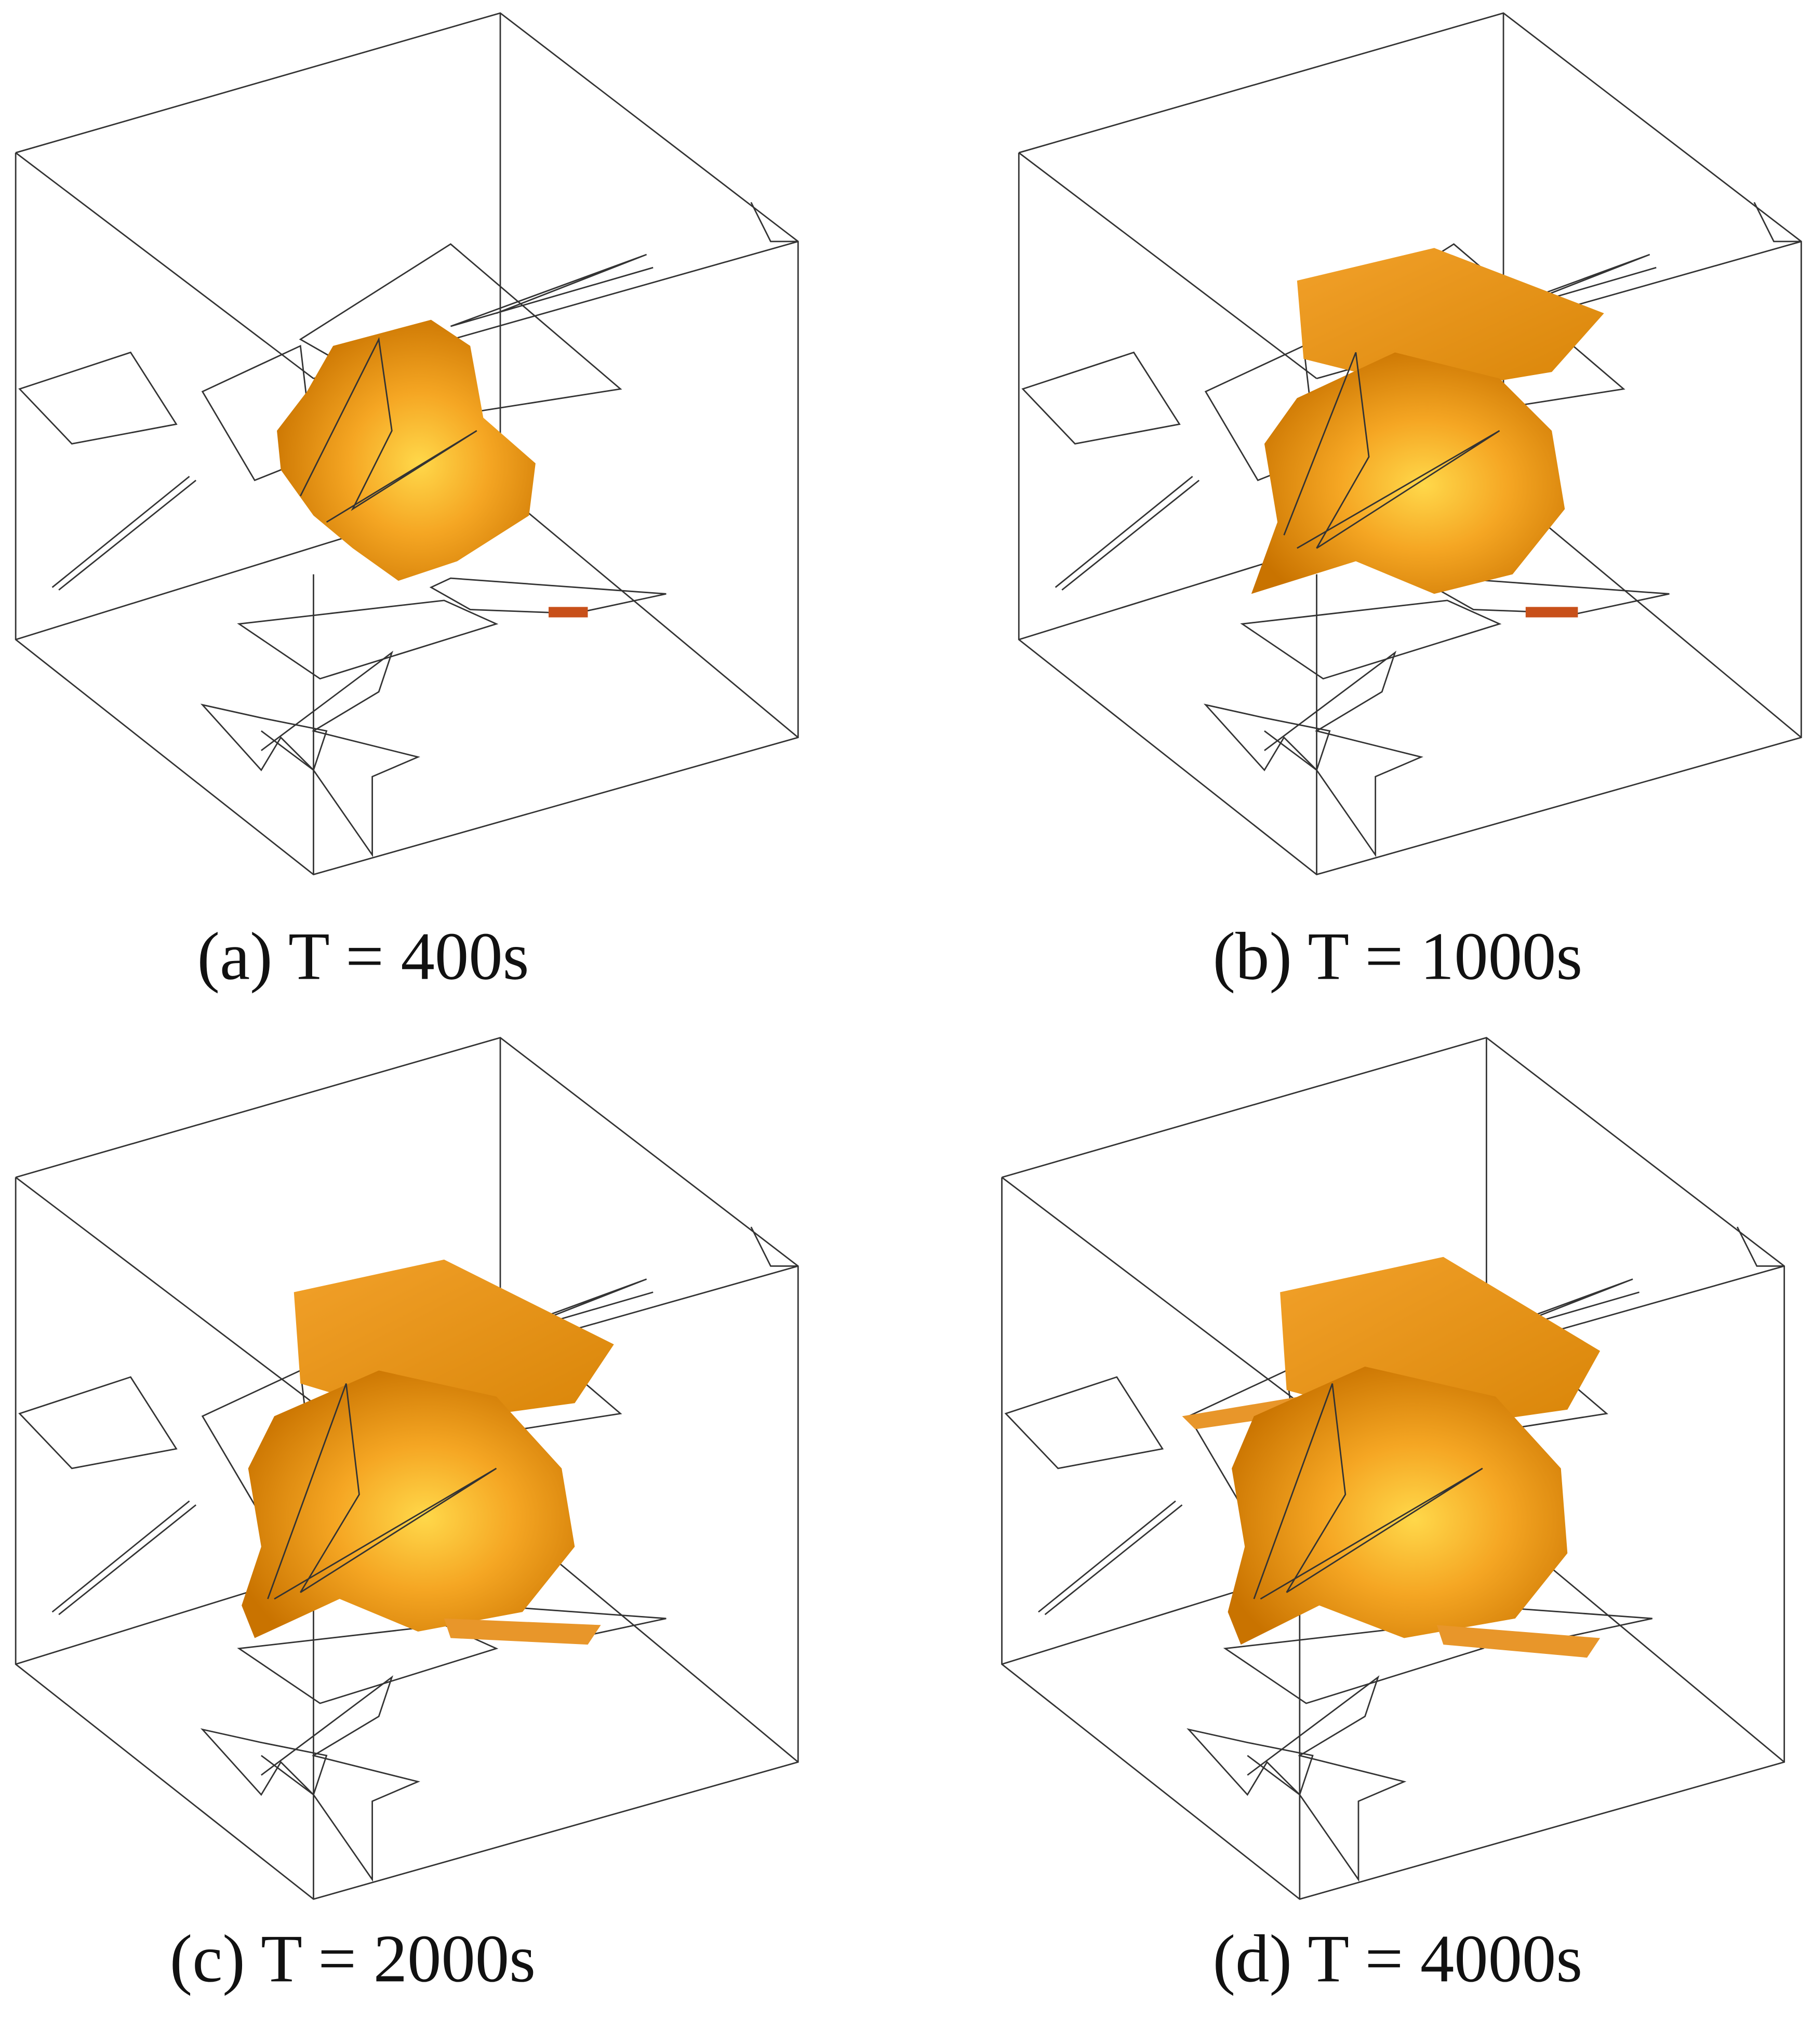  I want to click on caption: (a) T = 400s, so click(363, 956).